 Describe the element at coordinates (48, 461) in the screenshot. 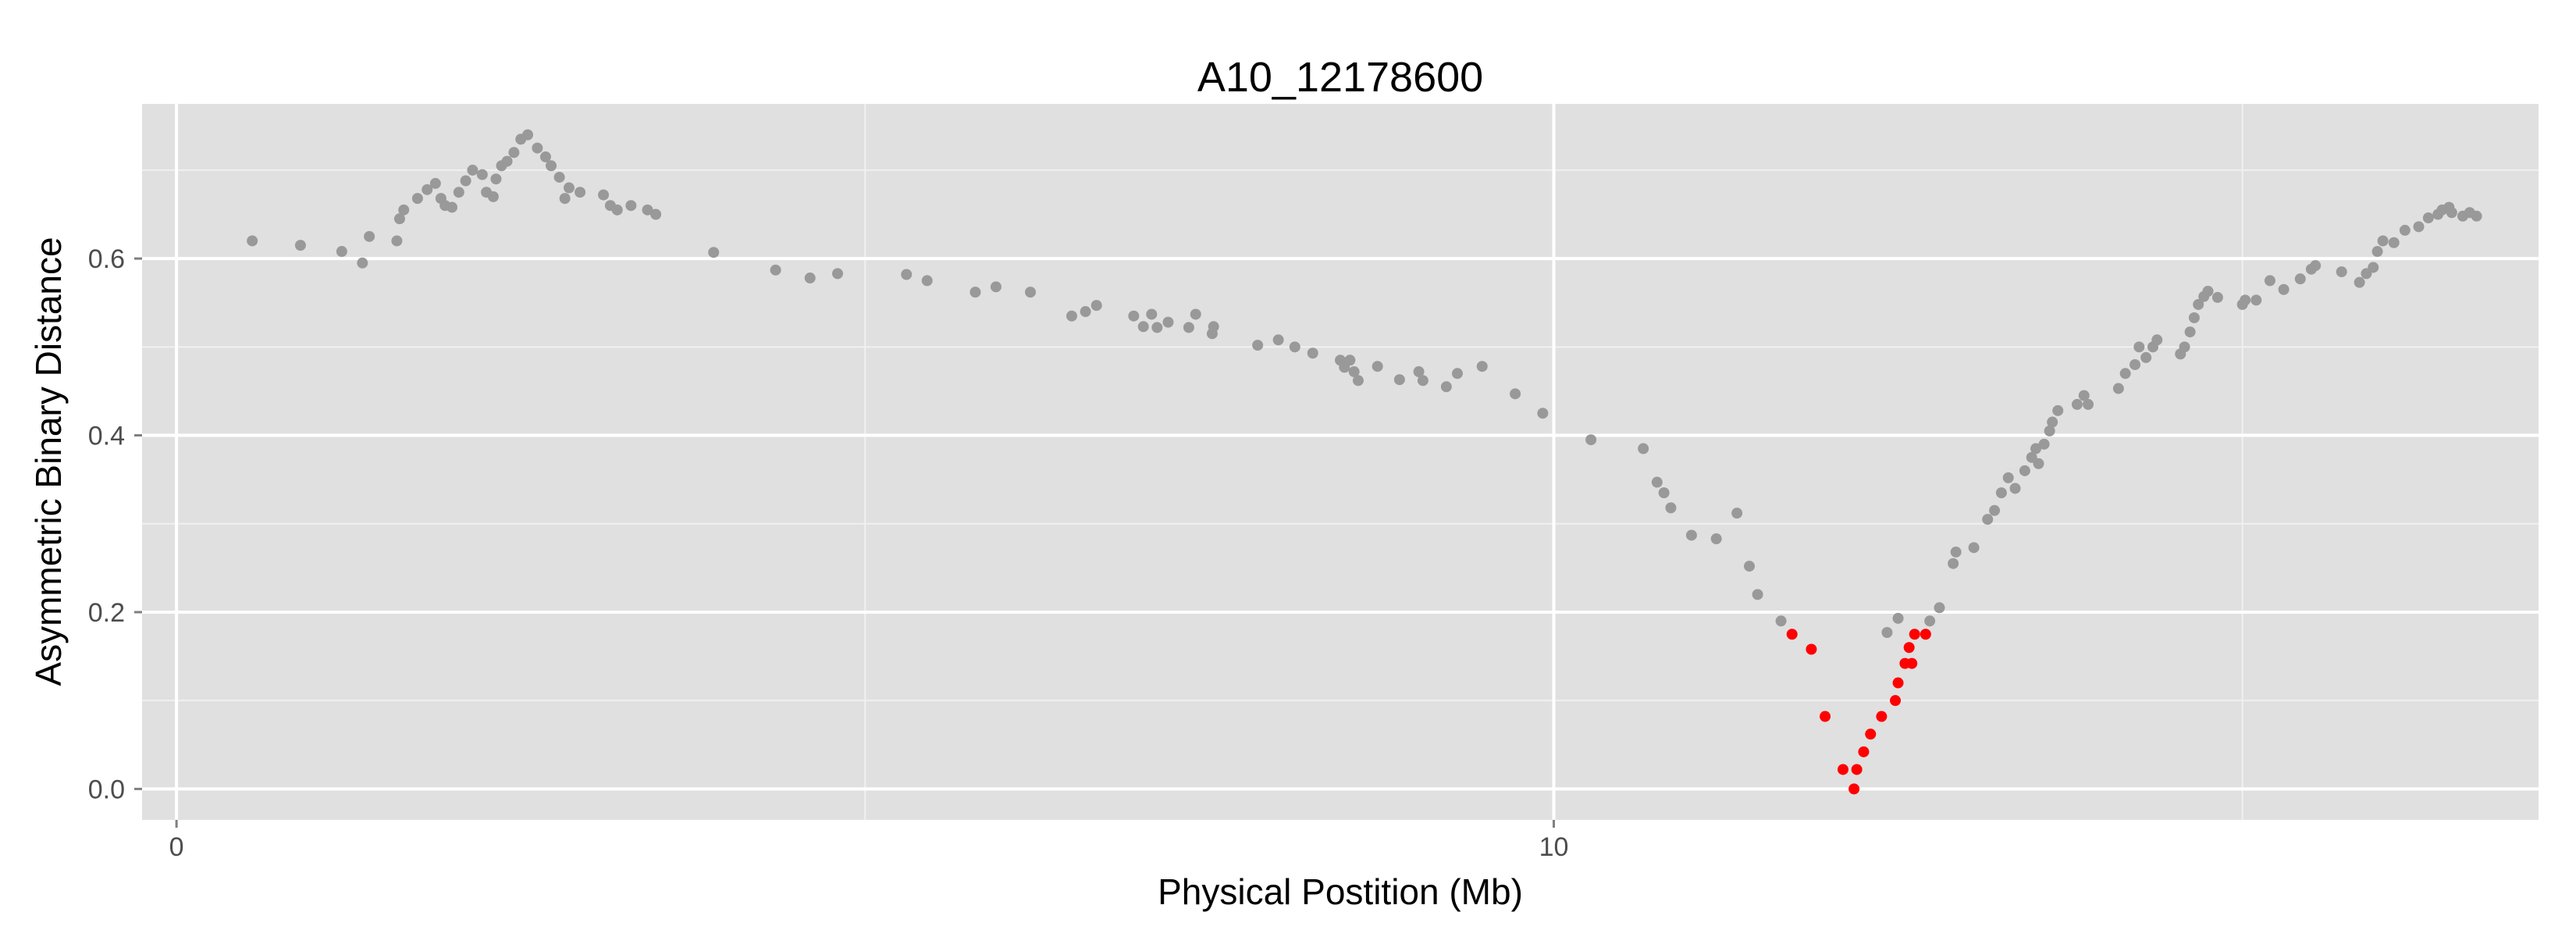

I see `y-axis-title: Asymmetric Binary Distance` at that location.